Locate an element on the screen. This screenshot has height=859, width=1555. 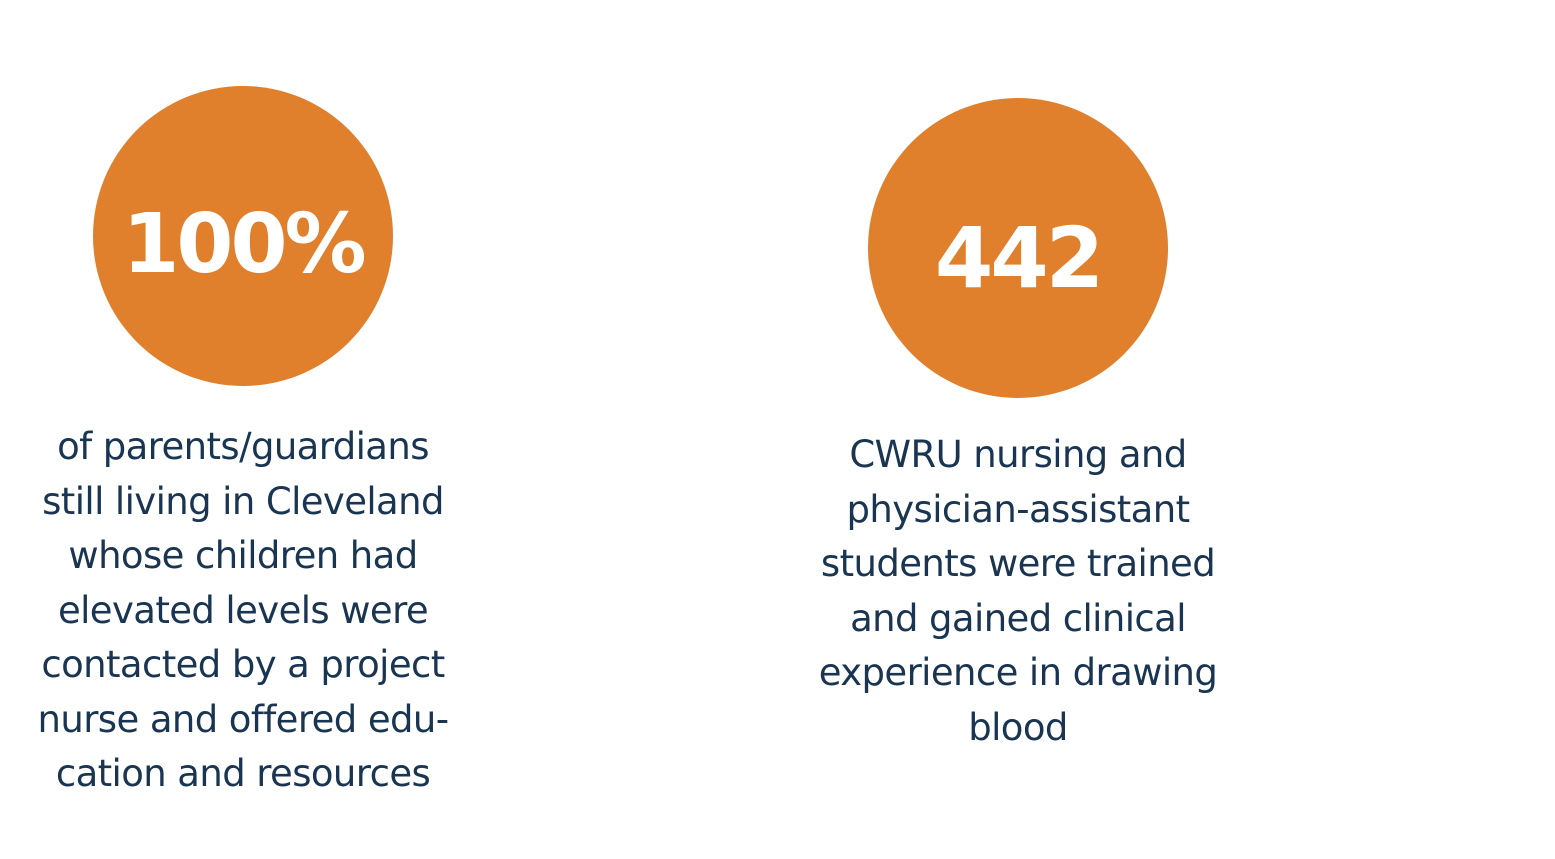
stat-value: 442 is located at coordinates (1019, 258).